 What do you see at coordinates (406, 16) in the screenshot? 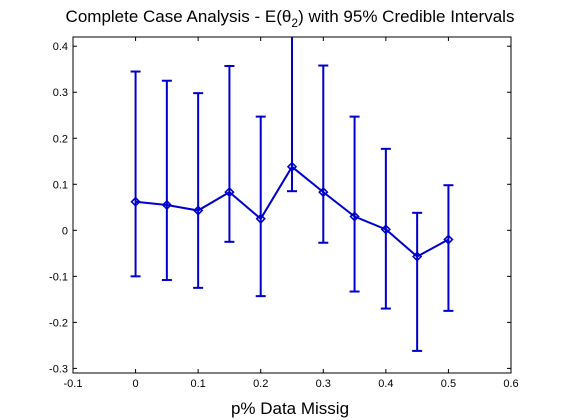
I see `chart-title-suffix: ) with 95% Credible Intervals` at bounding box center [406, 16].